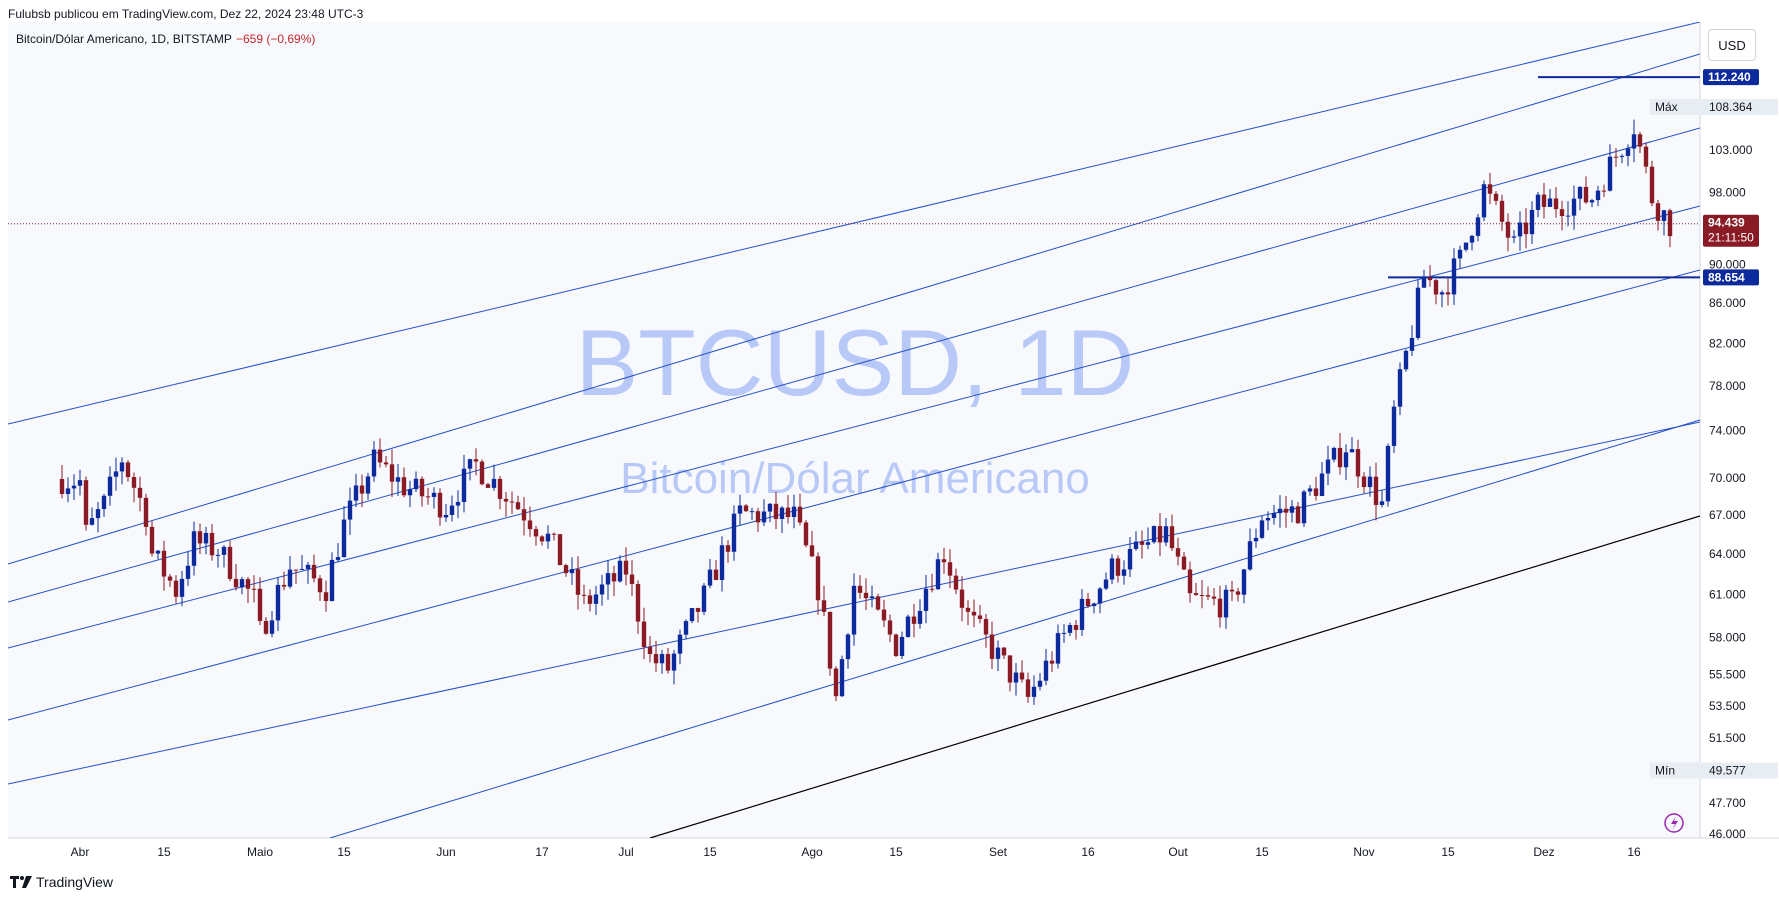 The image size is (1779, 906). I want to click on currency-button: USD, so click(1732, 45).